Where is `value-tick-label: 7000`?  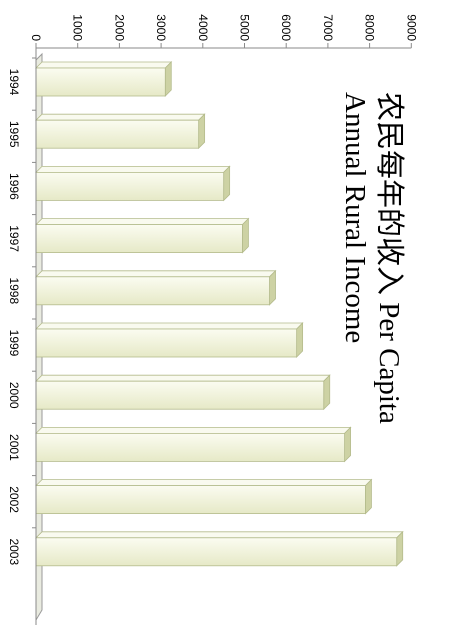 value-tick-label: 7000 is located at coordinates (328, 27).